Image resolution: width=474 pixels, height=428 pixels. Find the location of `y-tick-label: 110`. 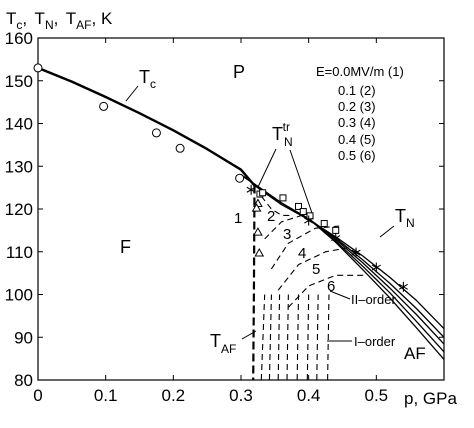

y-tick-label: 110 is located at coordinates (19, 252).